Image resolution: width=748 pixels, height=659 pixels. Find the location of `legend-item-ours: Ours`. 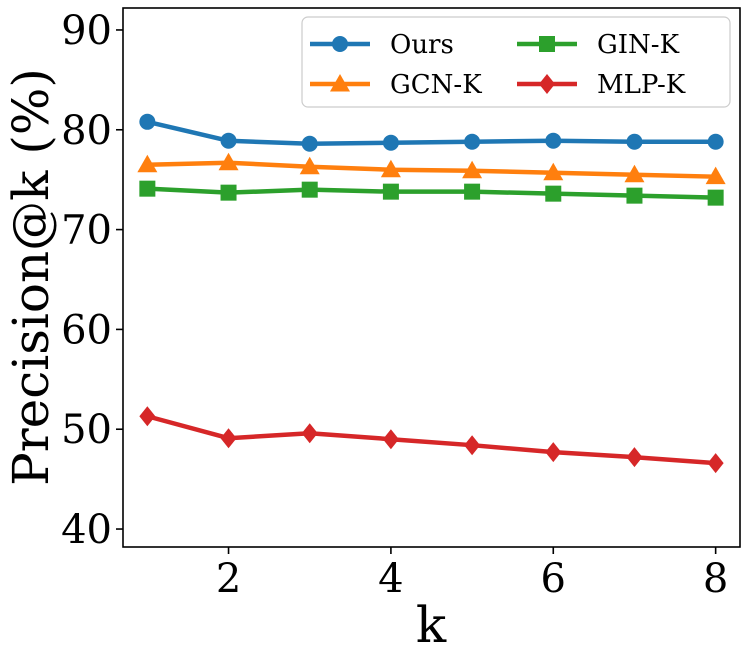

legend-item-ours: Ours is located at coordinates (382, 45).